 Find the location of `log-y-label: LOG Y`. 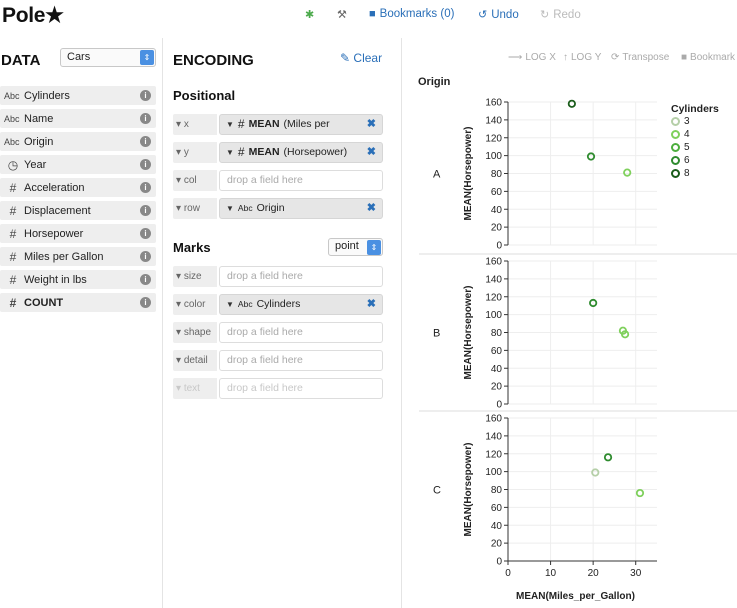

log-y-label: LOG Y is located at coordinates (586, 57).